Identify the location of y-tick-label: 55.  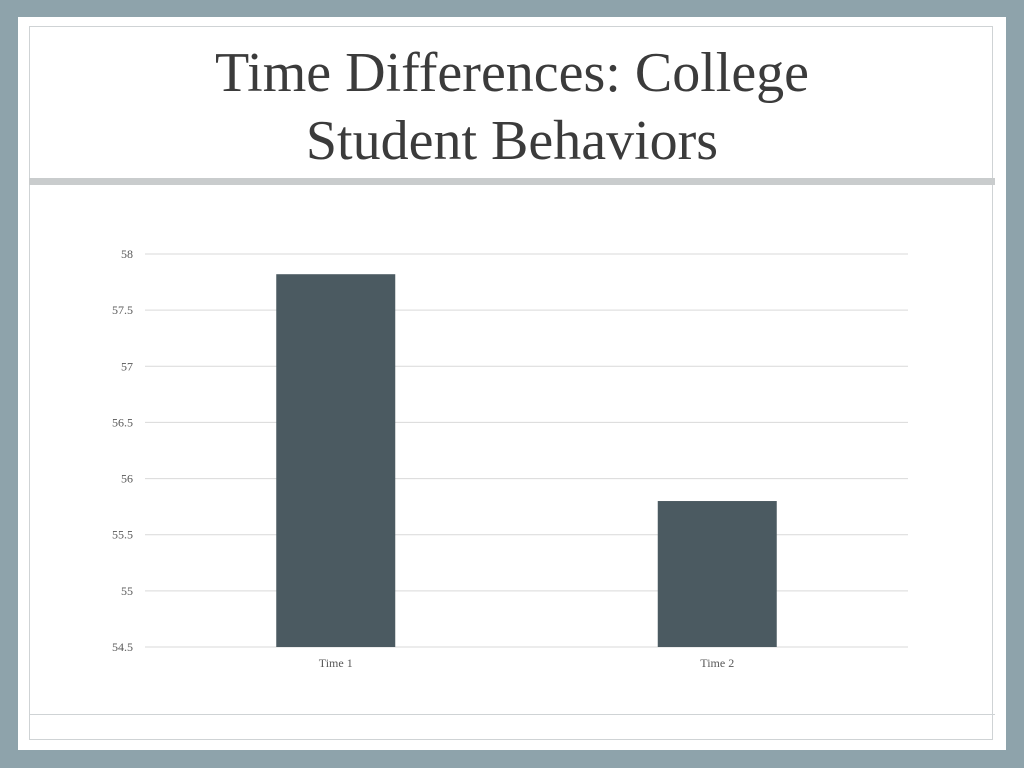
(127, 591).